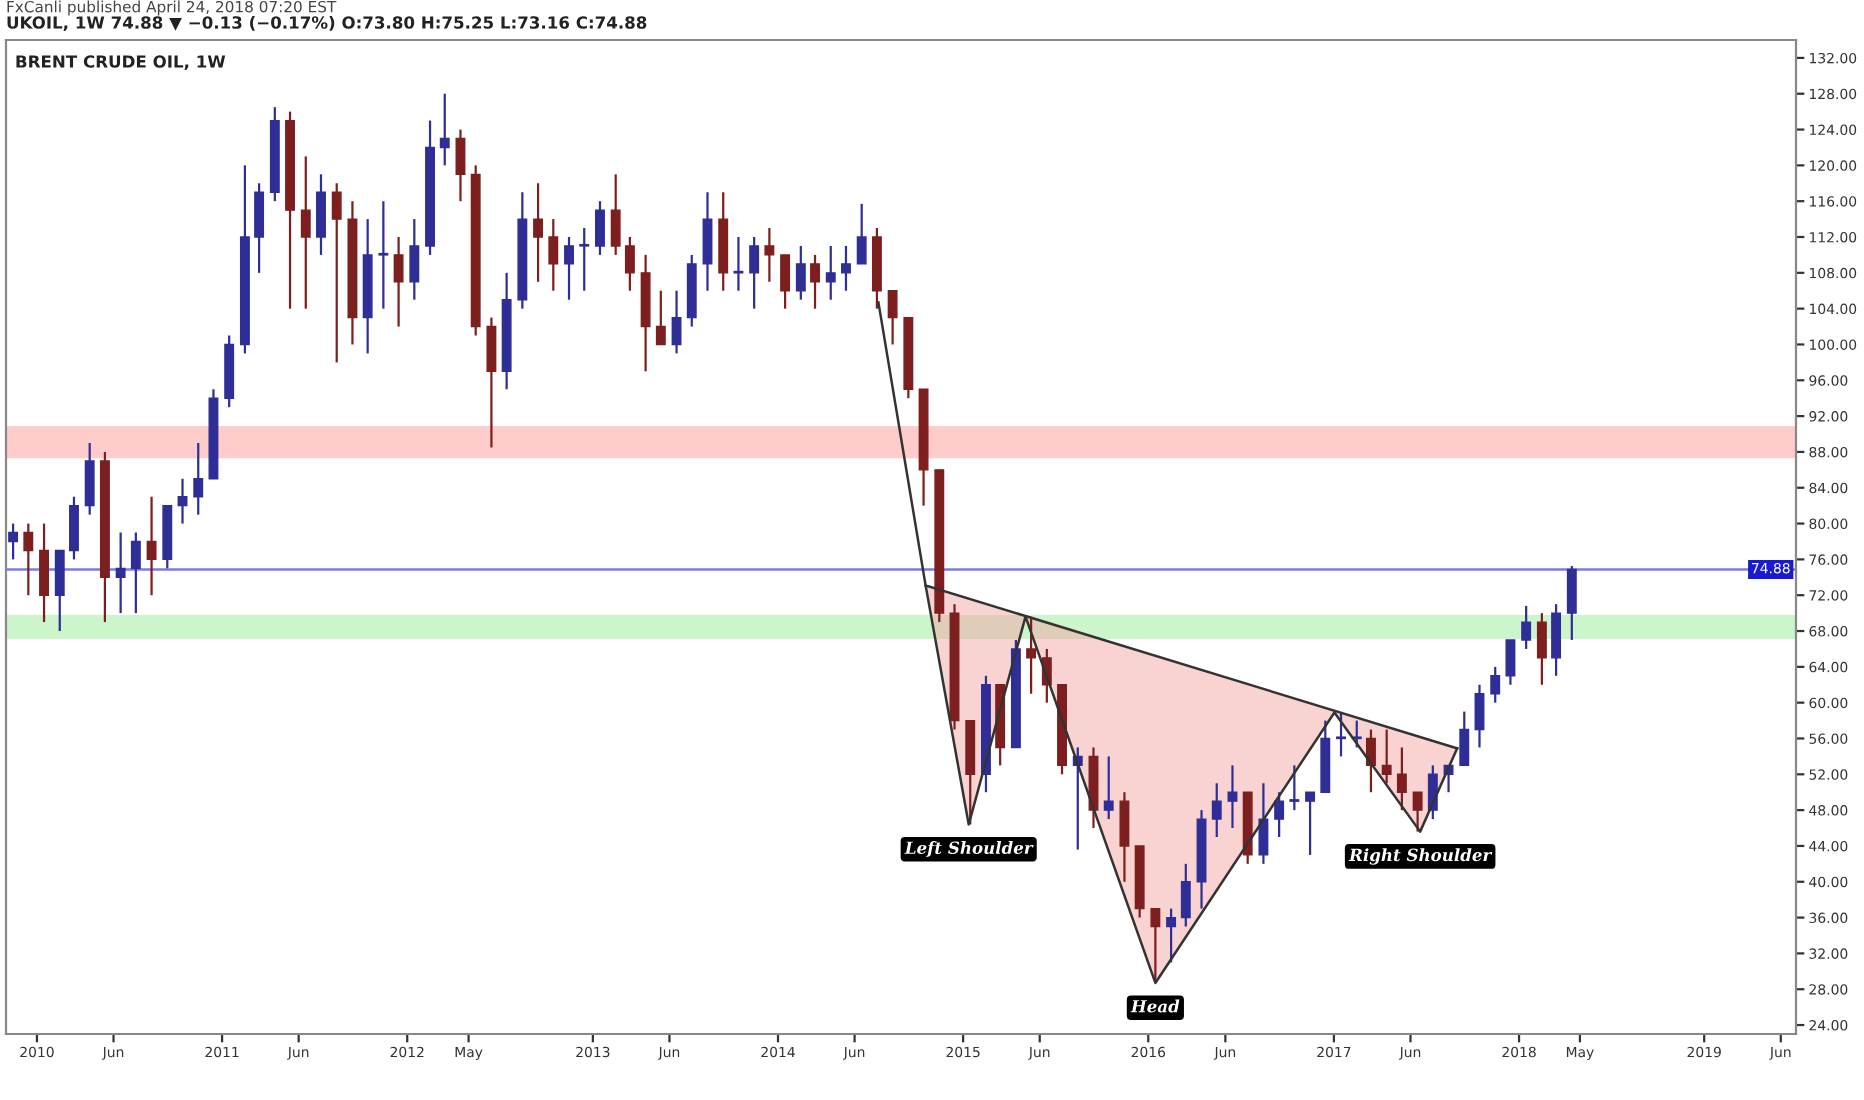  I want to click on annotation: Head, so click(1155, 1006).